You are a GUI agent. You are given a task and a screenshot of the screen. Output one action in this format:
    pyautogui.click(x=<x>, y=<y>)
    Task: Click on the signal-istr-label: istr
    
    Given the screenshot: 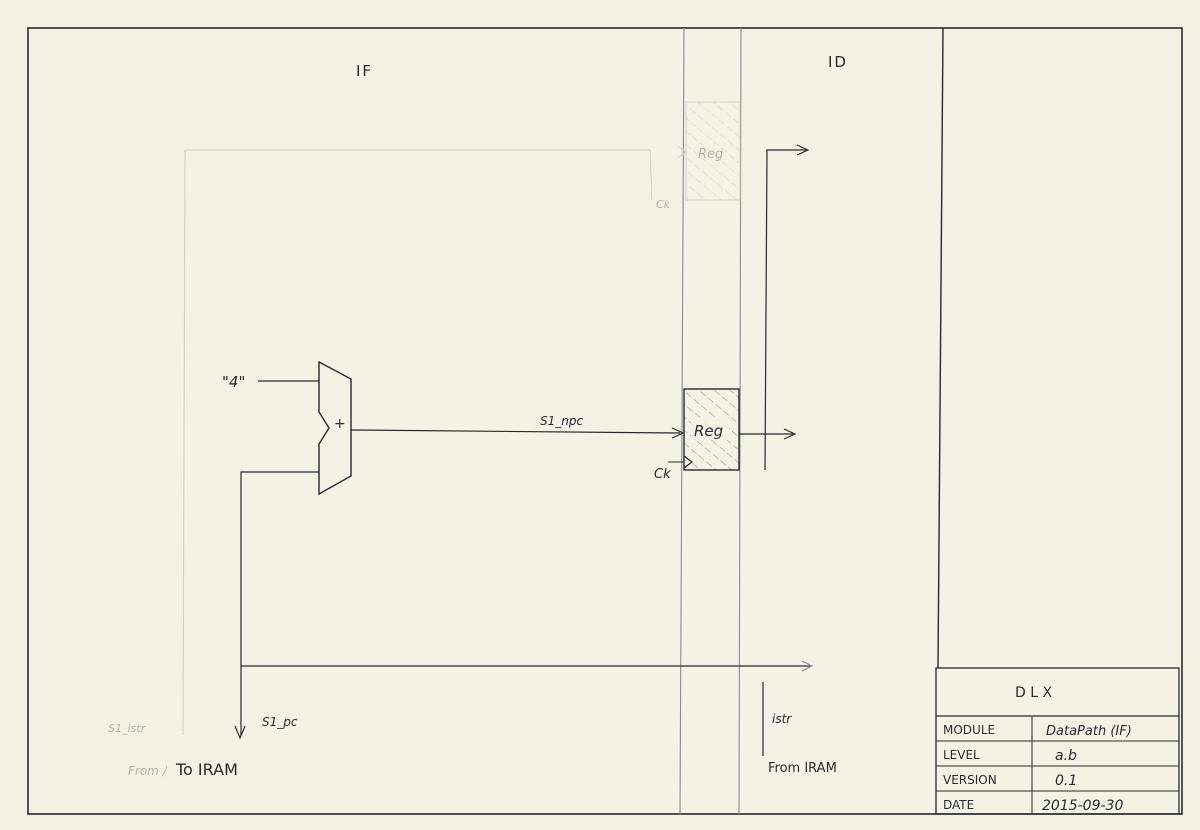 What is the action you would take?
    pyautogui.click(x=782, y=719)
    